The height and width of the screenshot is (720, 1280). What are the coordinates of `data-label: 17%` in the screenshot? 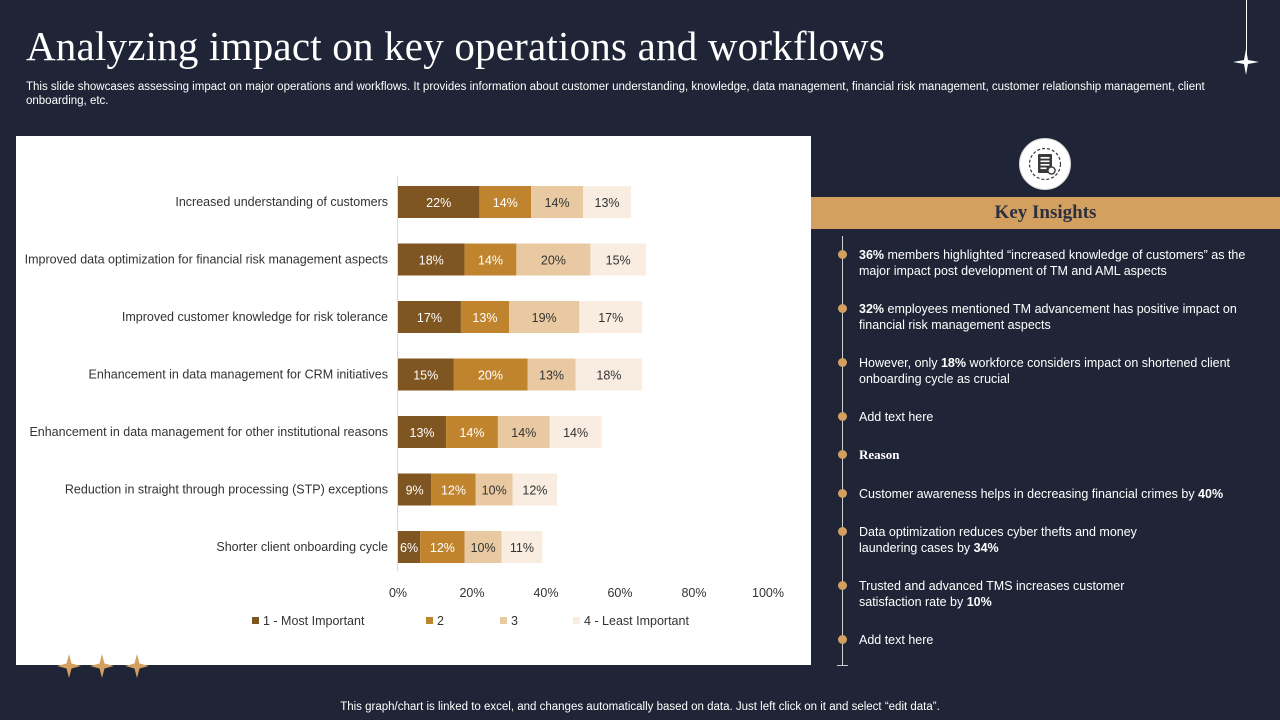 It's located at (610, 318).